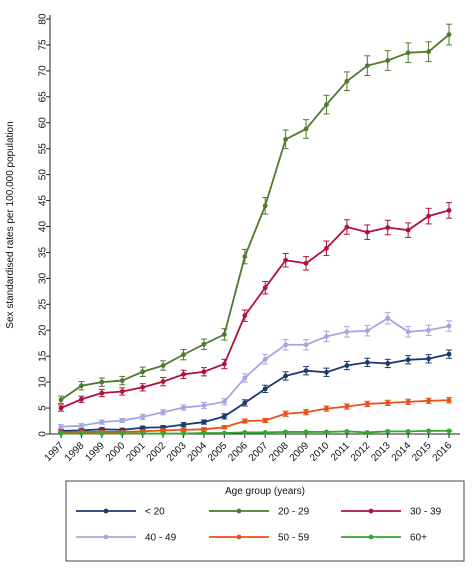  What do you see at coordinates (43, 382) in the screenshot?
I see `y-tick-label: 10` at bounding box center [43, 382].